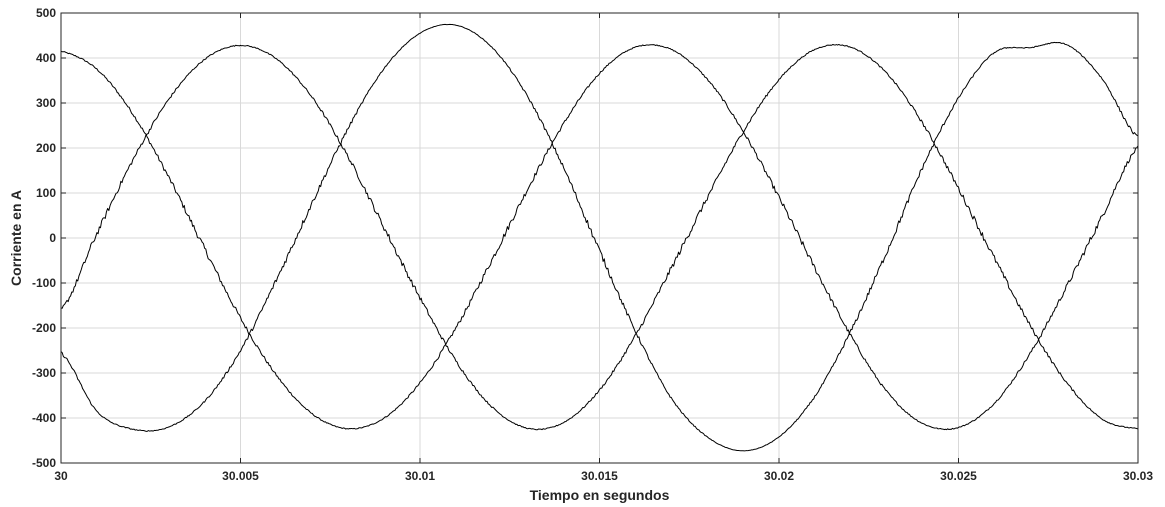  I want to click on y-tick-label: -100, so click(44, 283).